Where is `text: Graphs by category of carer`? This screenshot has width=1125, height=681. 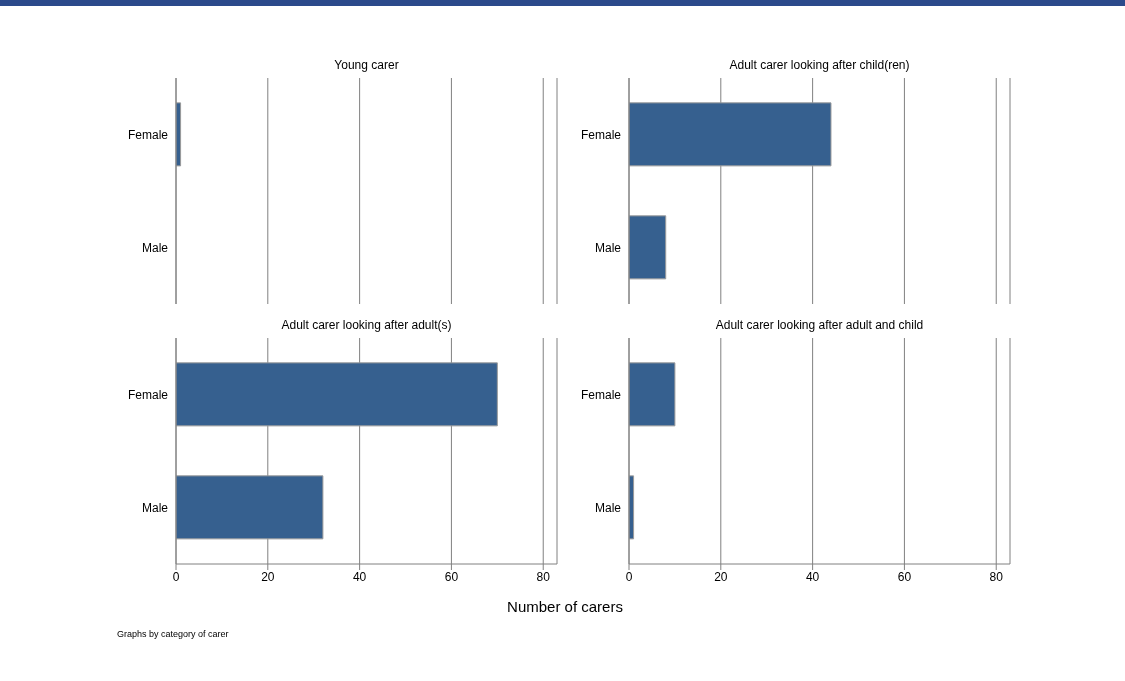 text: Graphs by category of carer is located at coordinates (173, 634).